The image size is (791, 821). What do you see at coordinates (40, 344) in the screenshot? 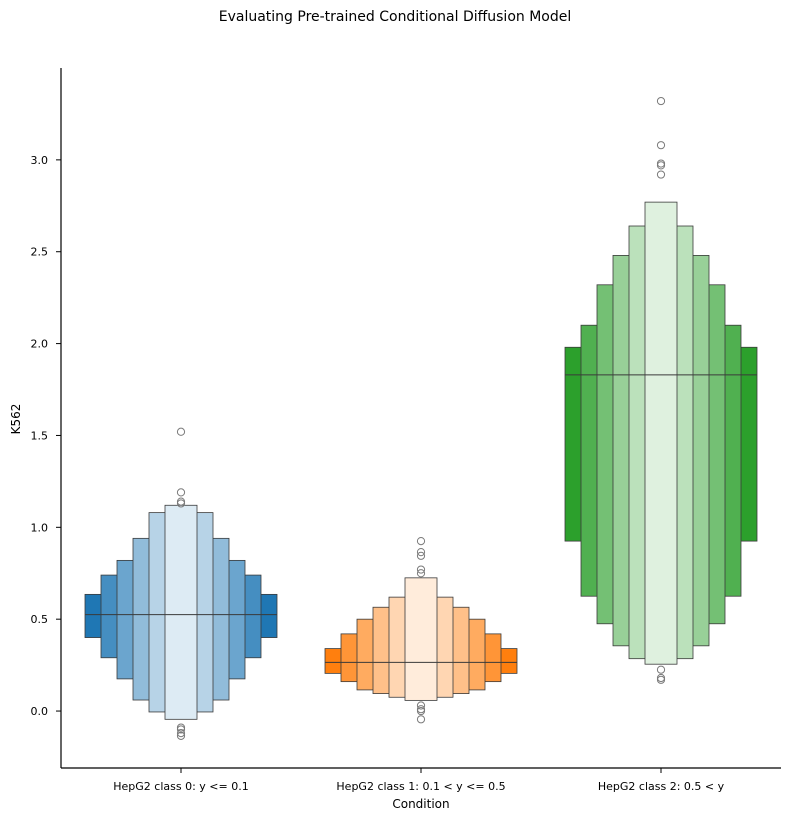
I see `y-tick-label: 2.0` at bounding box center [40, 344].